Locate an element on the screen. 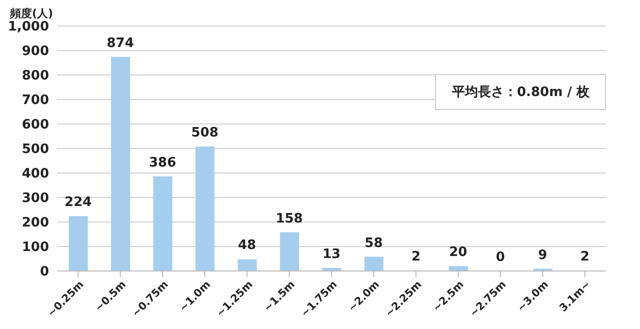  y-tick-label: 400 is located at coordinates (35, 174).